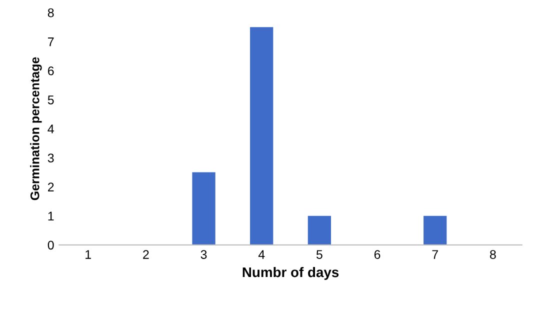  Describe the element at coordinates (377, 254) in the screenshot. I see `x-tick-label: 6` at that location.